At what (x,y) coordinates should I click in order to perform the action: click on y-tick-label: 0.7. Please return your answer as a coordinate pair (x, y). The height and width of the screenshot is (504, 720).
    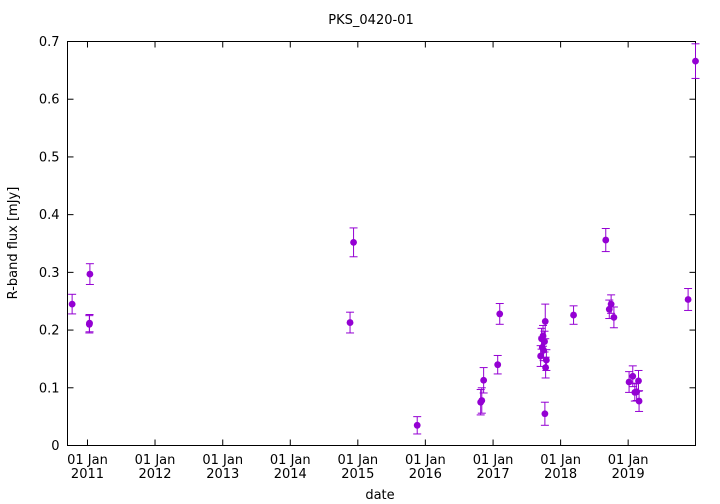
    Looking at the image, I should click on (49, 42).